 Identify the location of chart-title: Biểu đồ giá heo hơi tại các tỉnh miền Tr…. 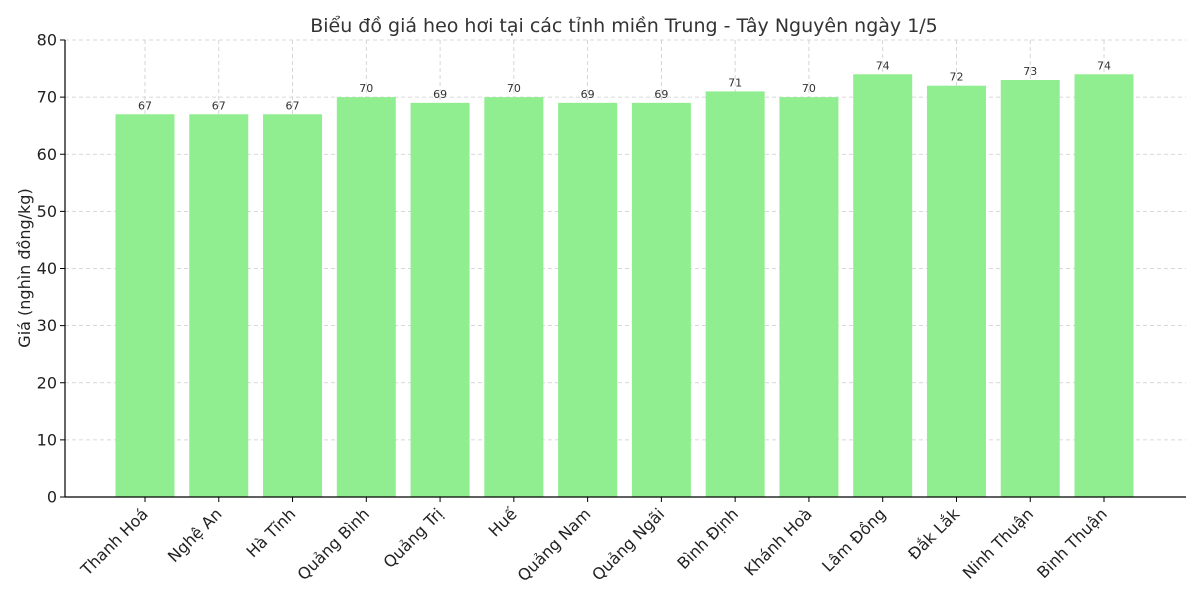
(624, 26).